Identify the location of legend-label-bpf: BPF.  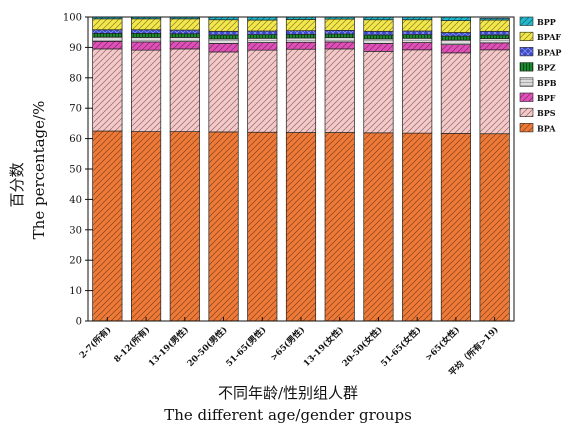
(546, 98).